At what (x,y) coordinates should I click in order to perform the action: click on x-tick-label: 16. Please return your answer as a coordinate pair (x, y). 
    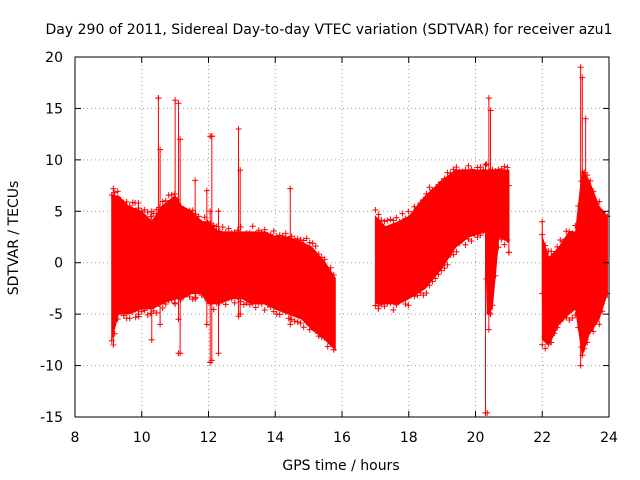
    Looking at the image, I should click on (342, 438).